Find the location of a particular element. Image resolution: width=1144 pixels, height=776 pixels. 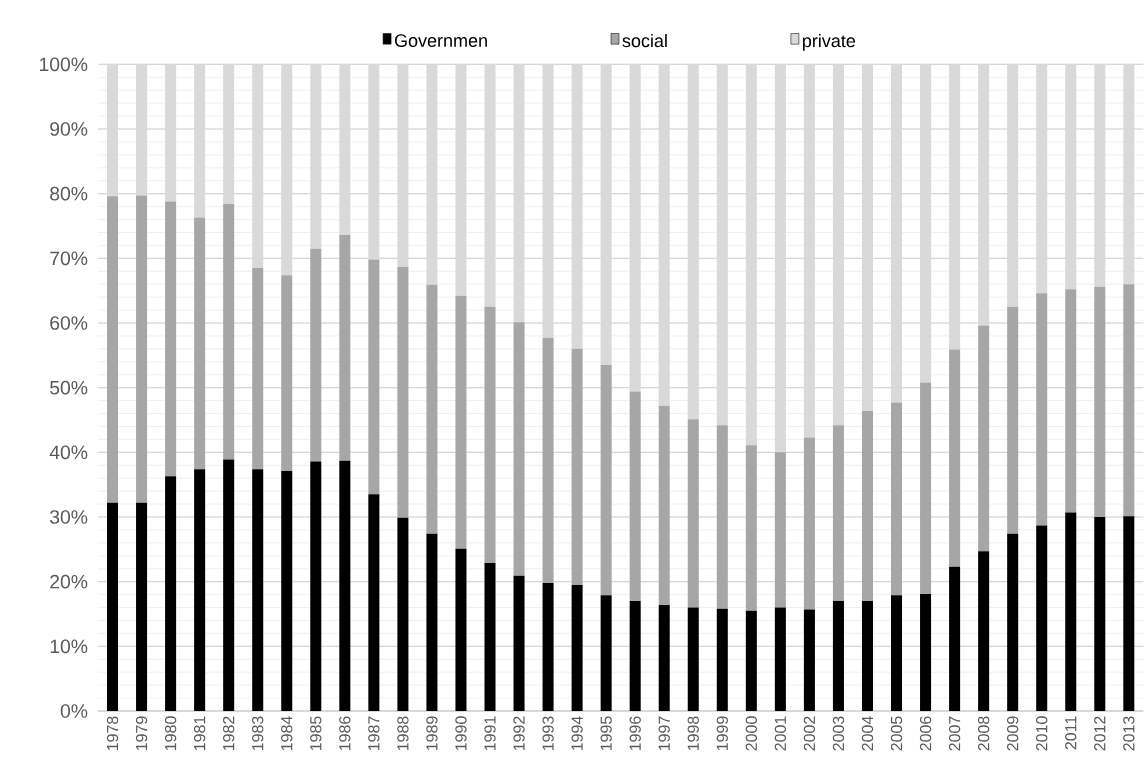

y-tick-label: 90% is located at coordinates (69, 129).